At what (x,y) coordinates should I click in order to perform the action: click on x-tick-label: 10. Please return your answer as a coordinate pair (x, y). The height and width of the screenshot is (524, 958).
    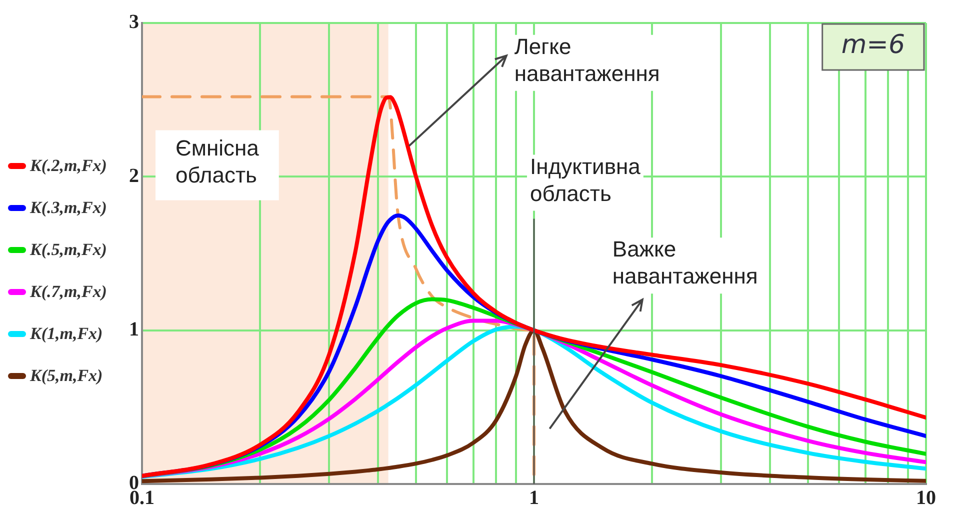
    Looking at the image, I should click on (926, 498).